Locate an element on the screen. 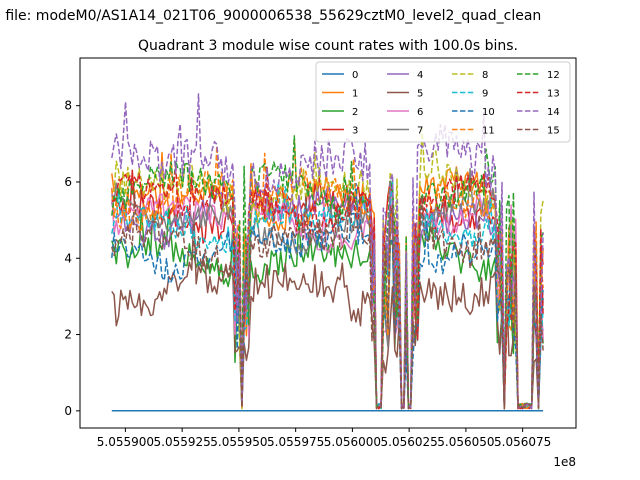 Image resolution: width=640 pixels, height=480 pixels. legend-label-7: 7 is located at coordinates (420, 131).